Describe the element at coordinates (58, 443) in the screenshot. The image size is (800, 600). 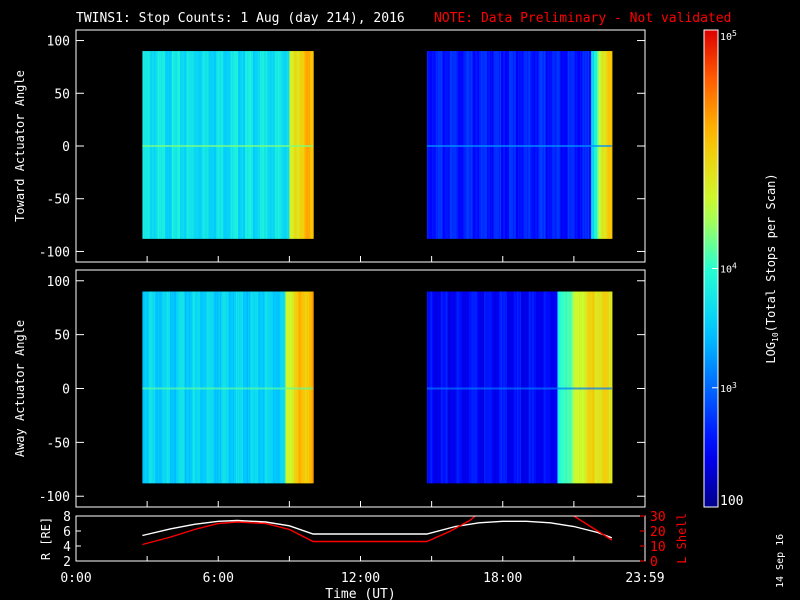
I see `ytick-label-away: -50` at that location.